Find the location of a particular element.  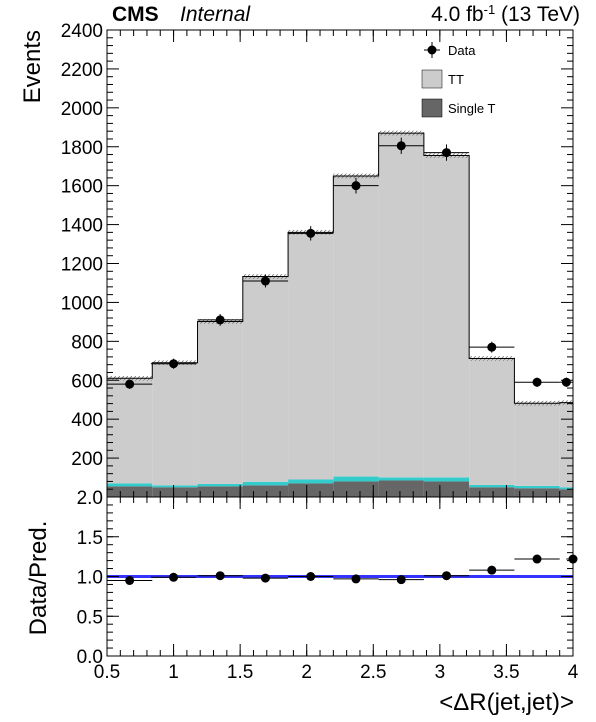

main-ytick-label: 1200 is located at coordinates (82, 265).